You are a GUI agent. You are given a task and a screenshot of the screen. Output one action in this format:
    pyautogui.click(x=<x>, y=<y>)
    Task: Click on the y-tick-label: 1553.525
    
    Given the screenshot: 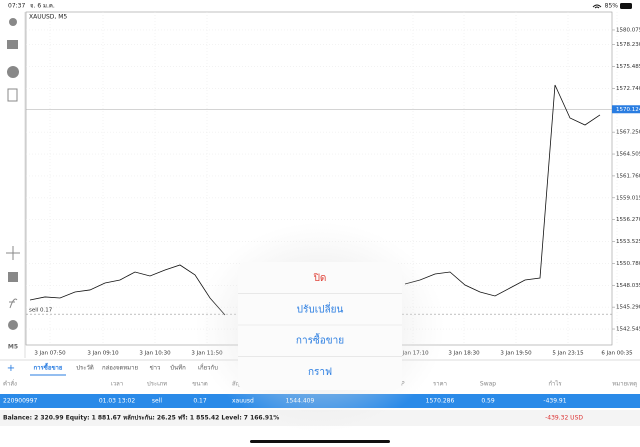 What is the action you would take?
    pyautogui.click(x=628, y=242)
    